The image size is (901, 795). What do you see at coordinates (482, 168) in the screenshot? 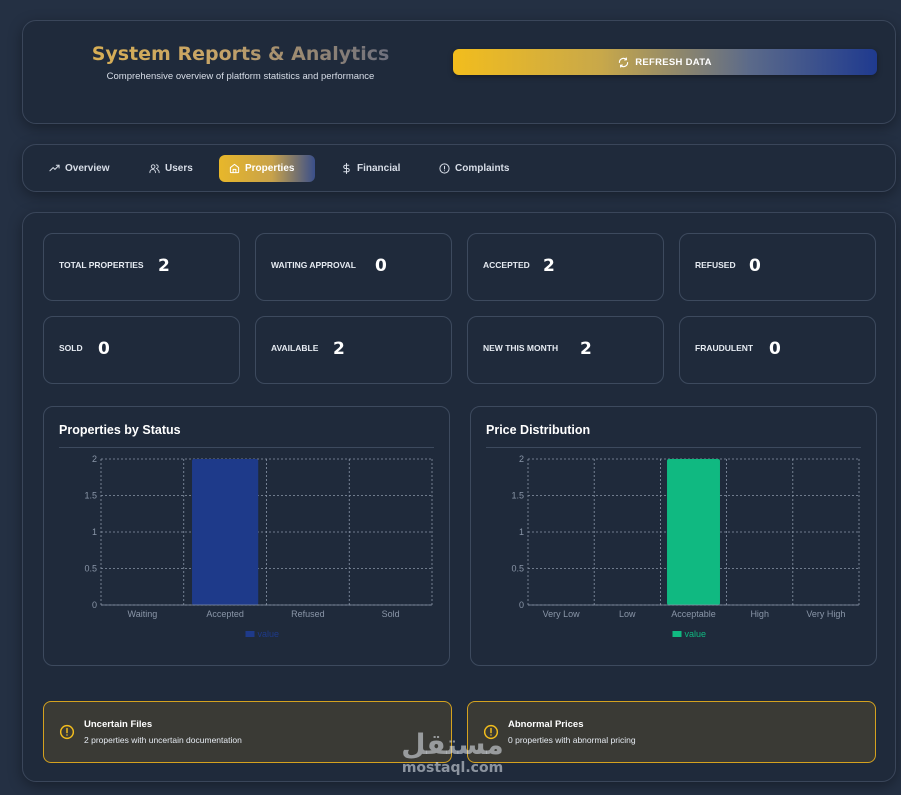
I see `tab-complaints-label: Complaints` at bounding box center [482, 168].